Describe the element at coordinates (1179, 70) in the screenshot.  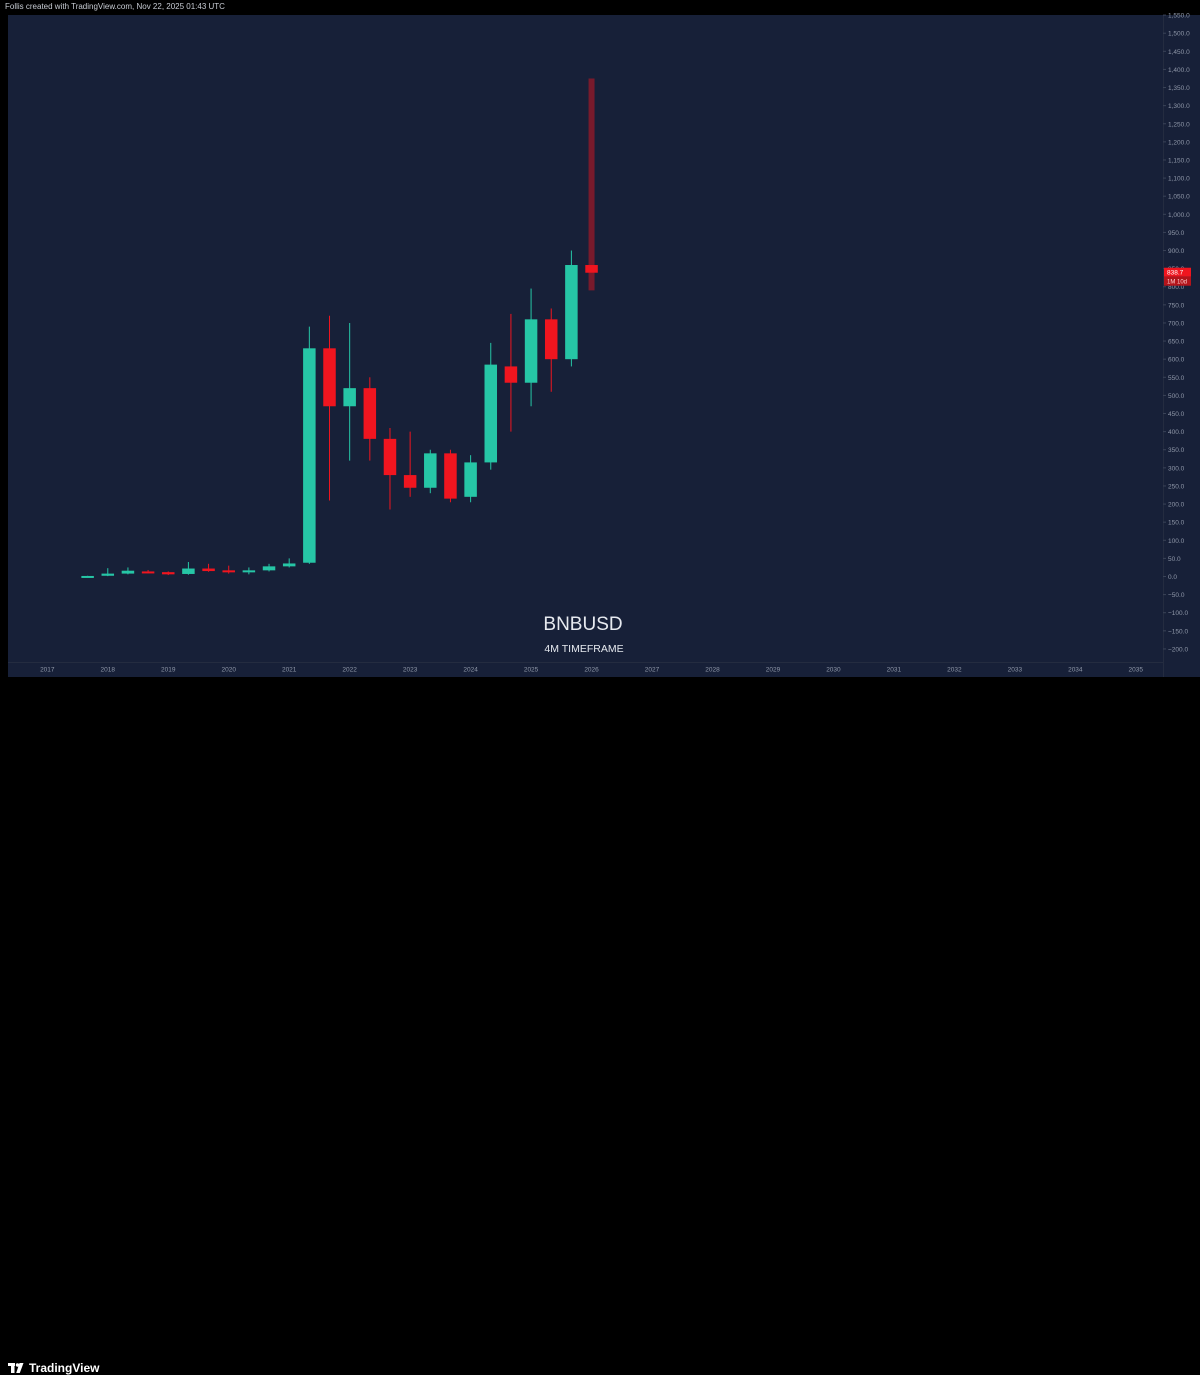
I see `price-axis-label: 1,400.0` at that location.